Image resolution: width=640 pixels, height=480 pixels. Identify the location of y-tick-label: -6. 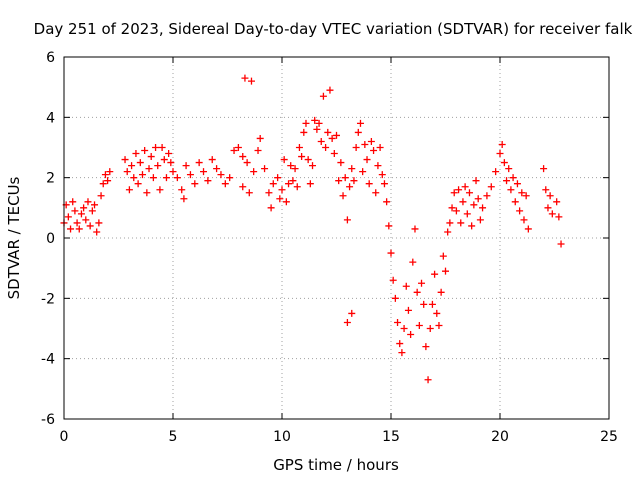
(48, 420).